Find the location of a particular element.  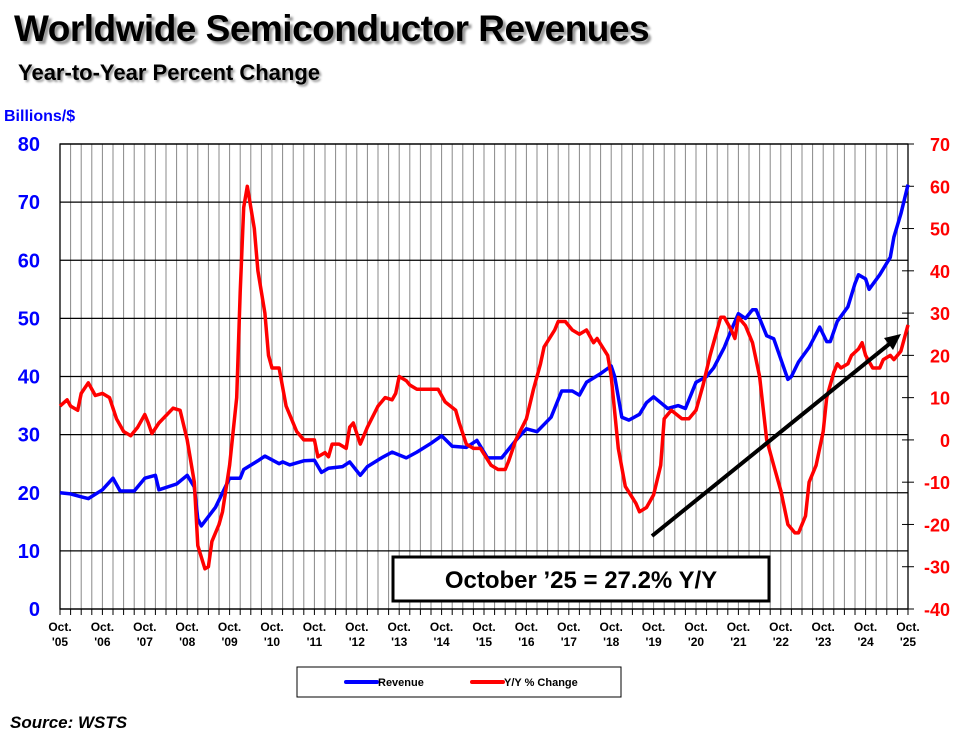

trend-arrow-head is located at coordinates (892, 342).